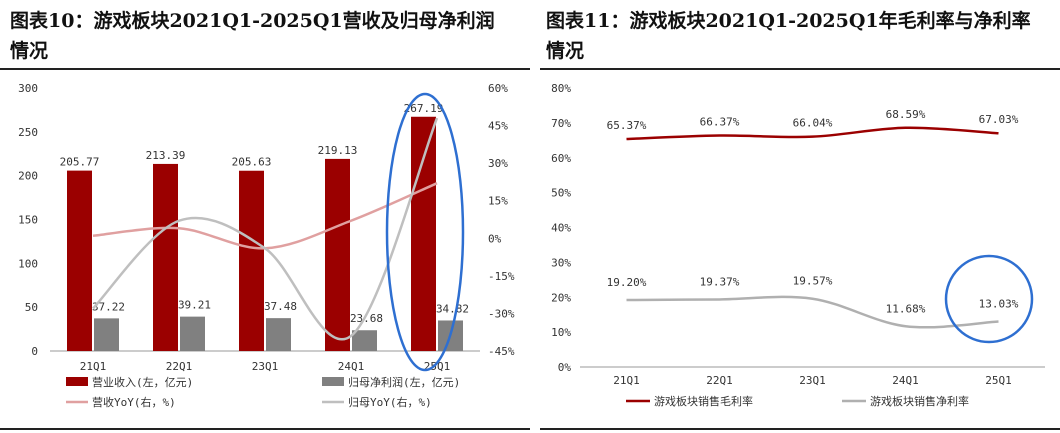  Describe the element at coordinates (501, 276) in the screenshot. I see `right-axis-tick-label: -15%` at that location.